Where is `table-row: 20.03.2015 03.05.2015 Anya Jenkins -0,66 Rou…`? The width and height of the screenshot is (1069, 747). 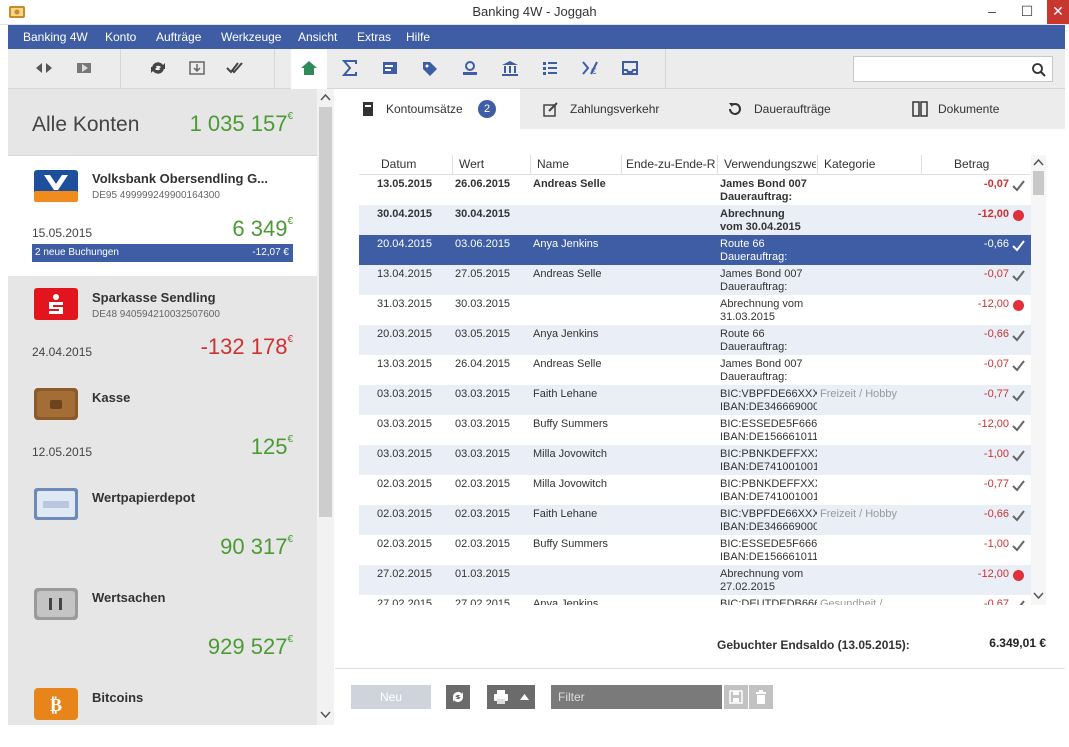
table-row: 20.03.2015 03.05.2015 Anya Jenkins -0,66 Rou… is located at coordinates (695, 340).